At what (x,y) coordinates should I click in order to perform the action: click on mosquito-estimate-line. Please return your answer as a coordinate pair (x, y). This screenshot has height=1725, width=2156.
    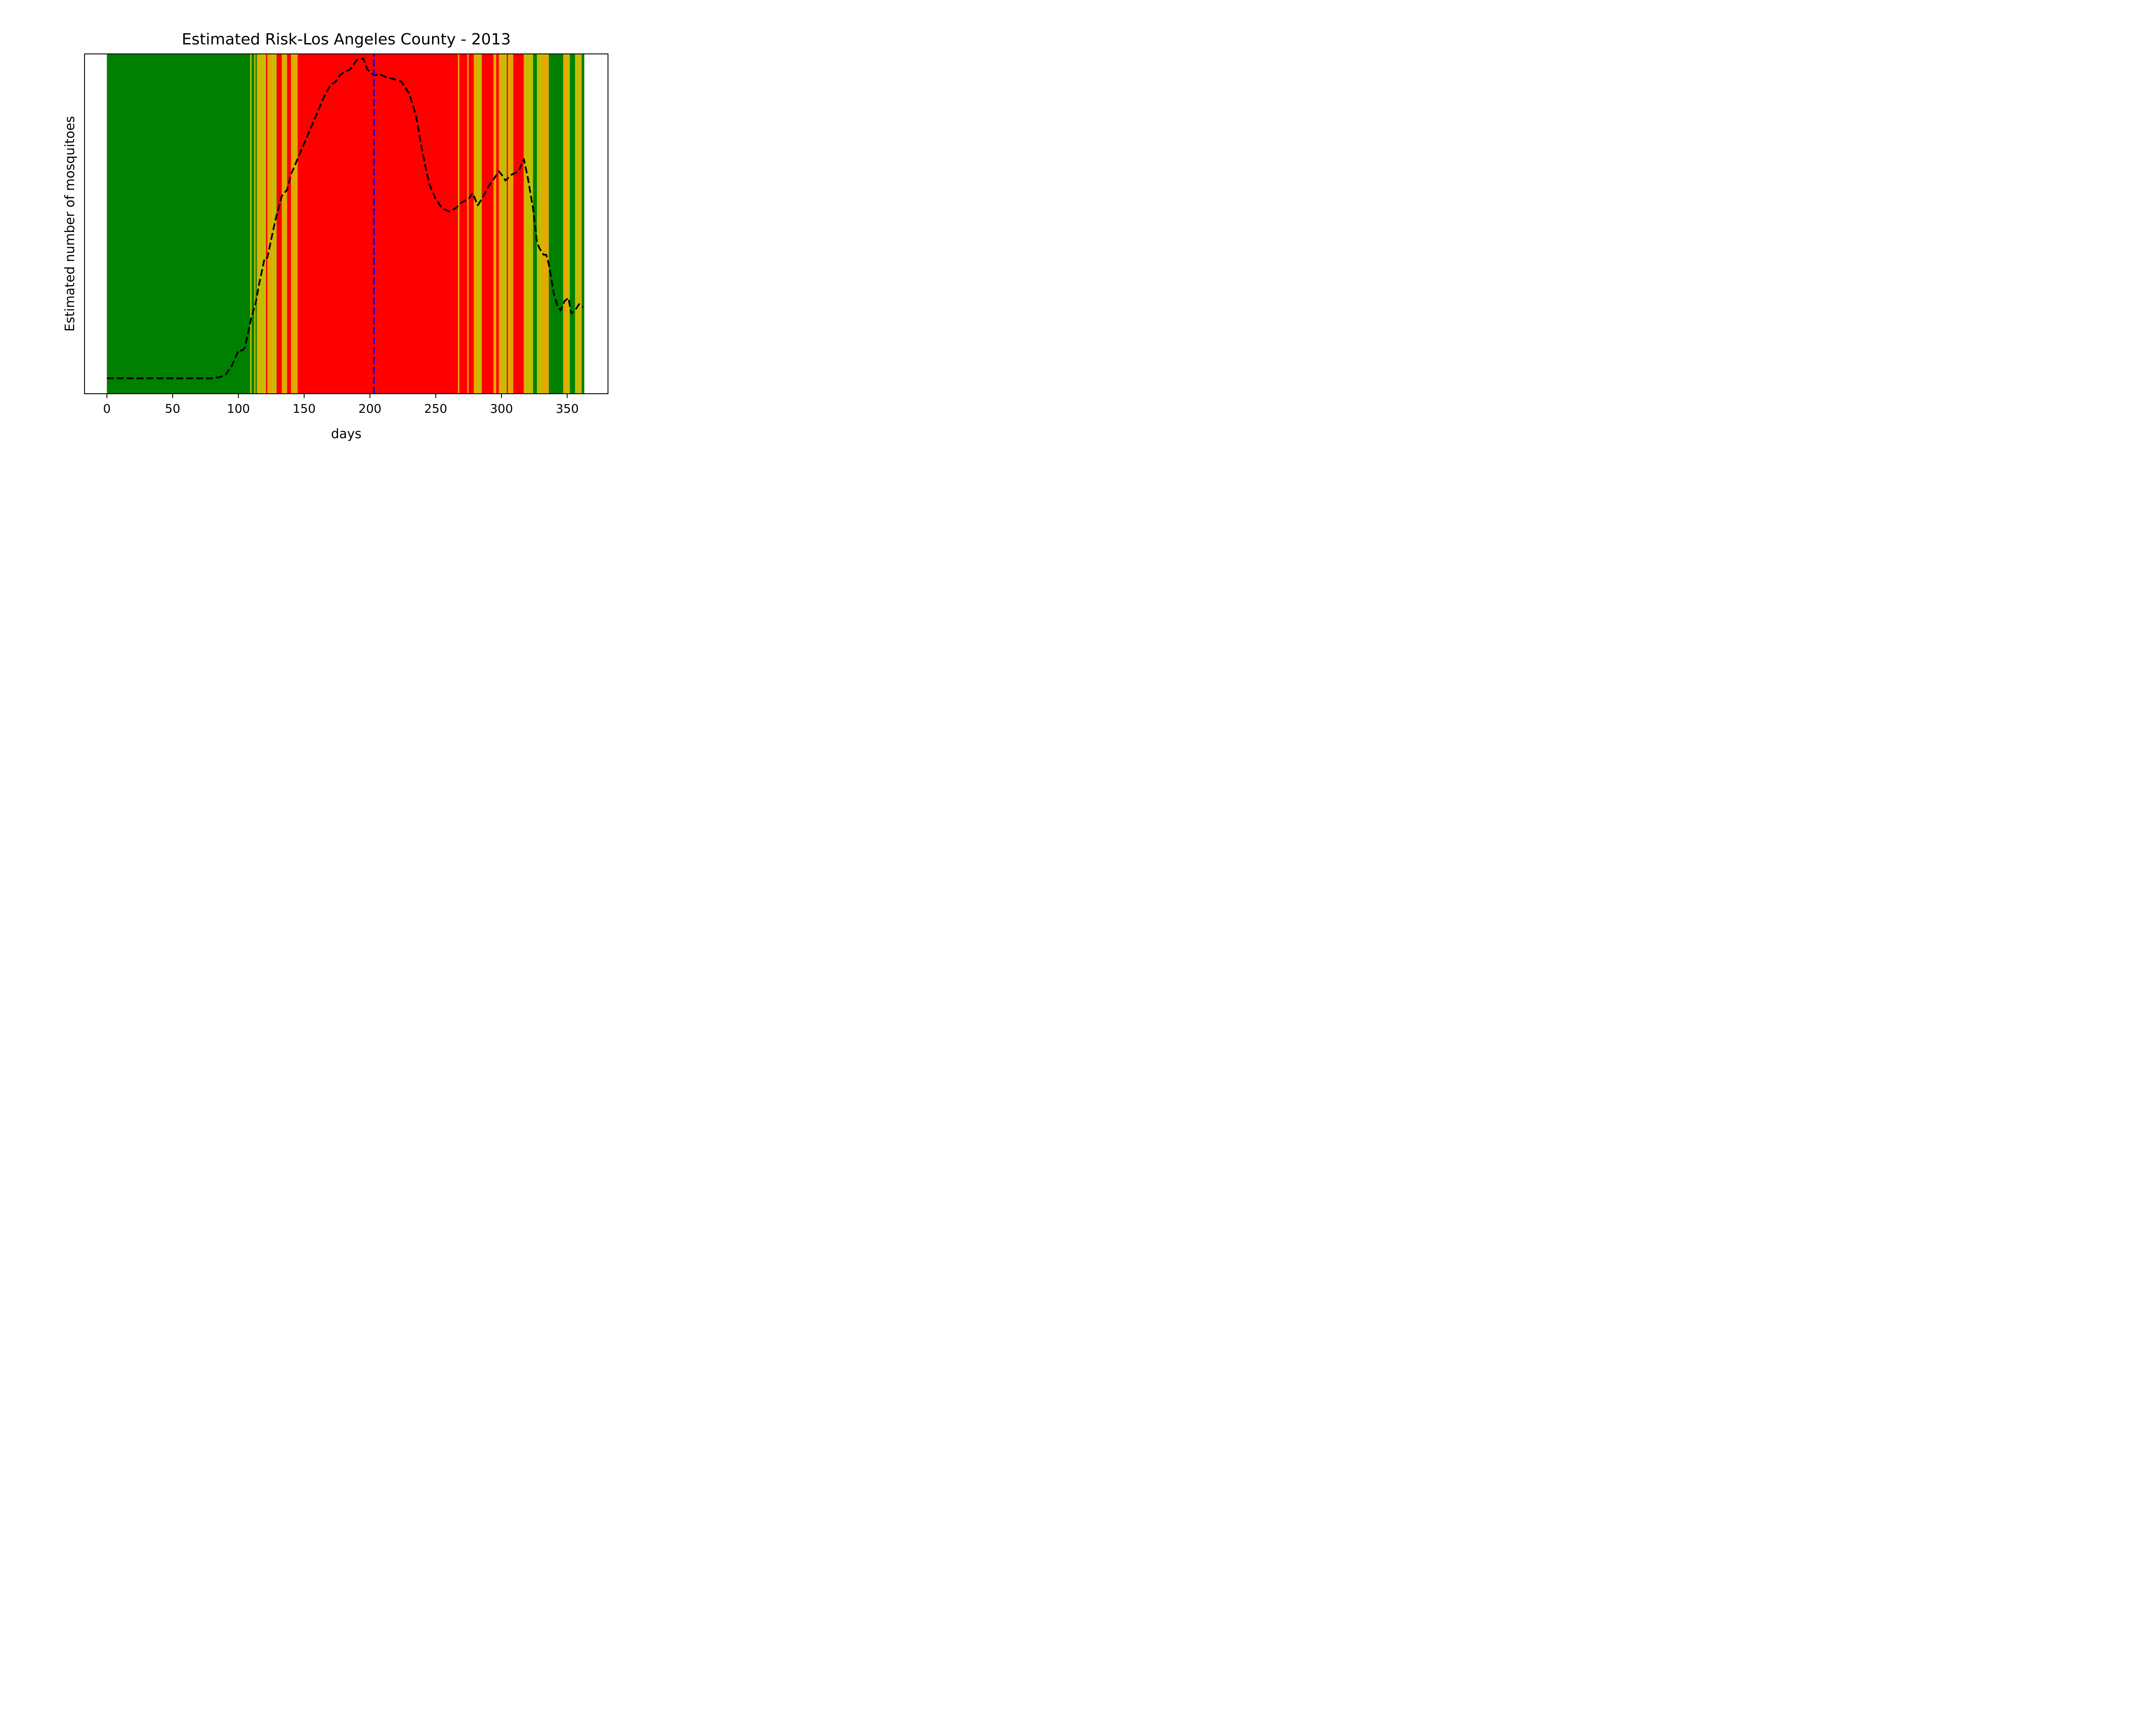
    Looking at the image, I should click on (345, 219).